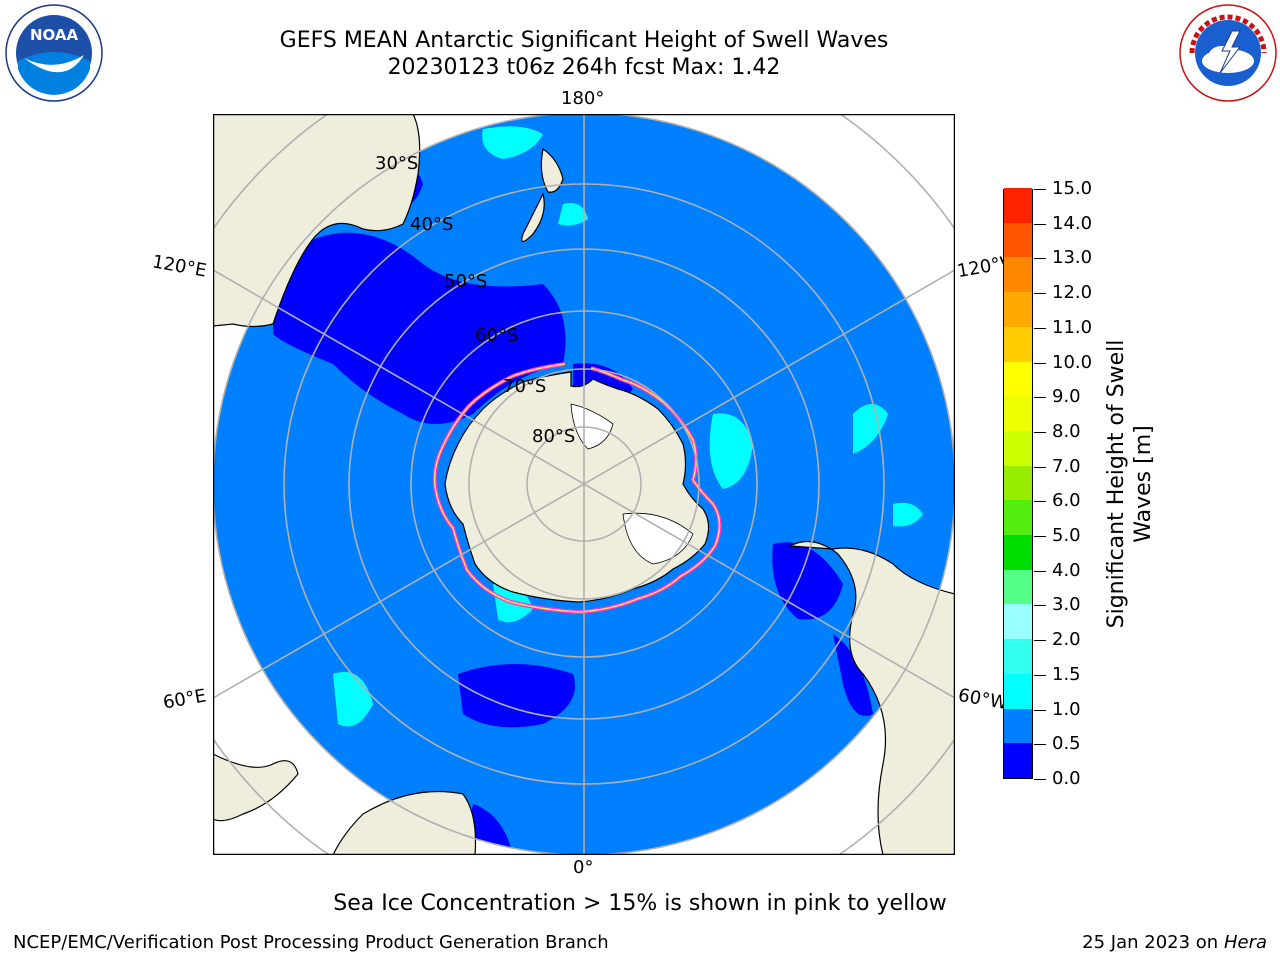  What do you see at coordinates (1072, 327) in the screenshot?
I see `colorbar-tick-label: 11.0` at bounding box center [1072, 327].